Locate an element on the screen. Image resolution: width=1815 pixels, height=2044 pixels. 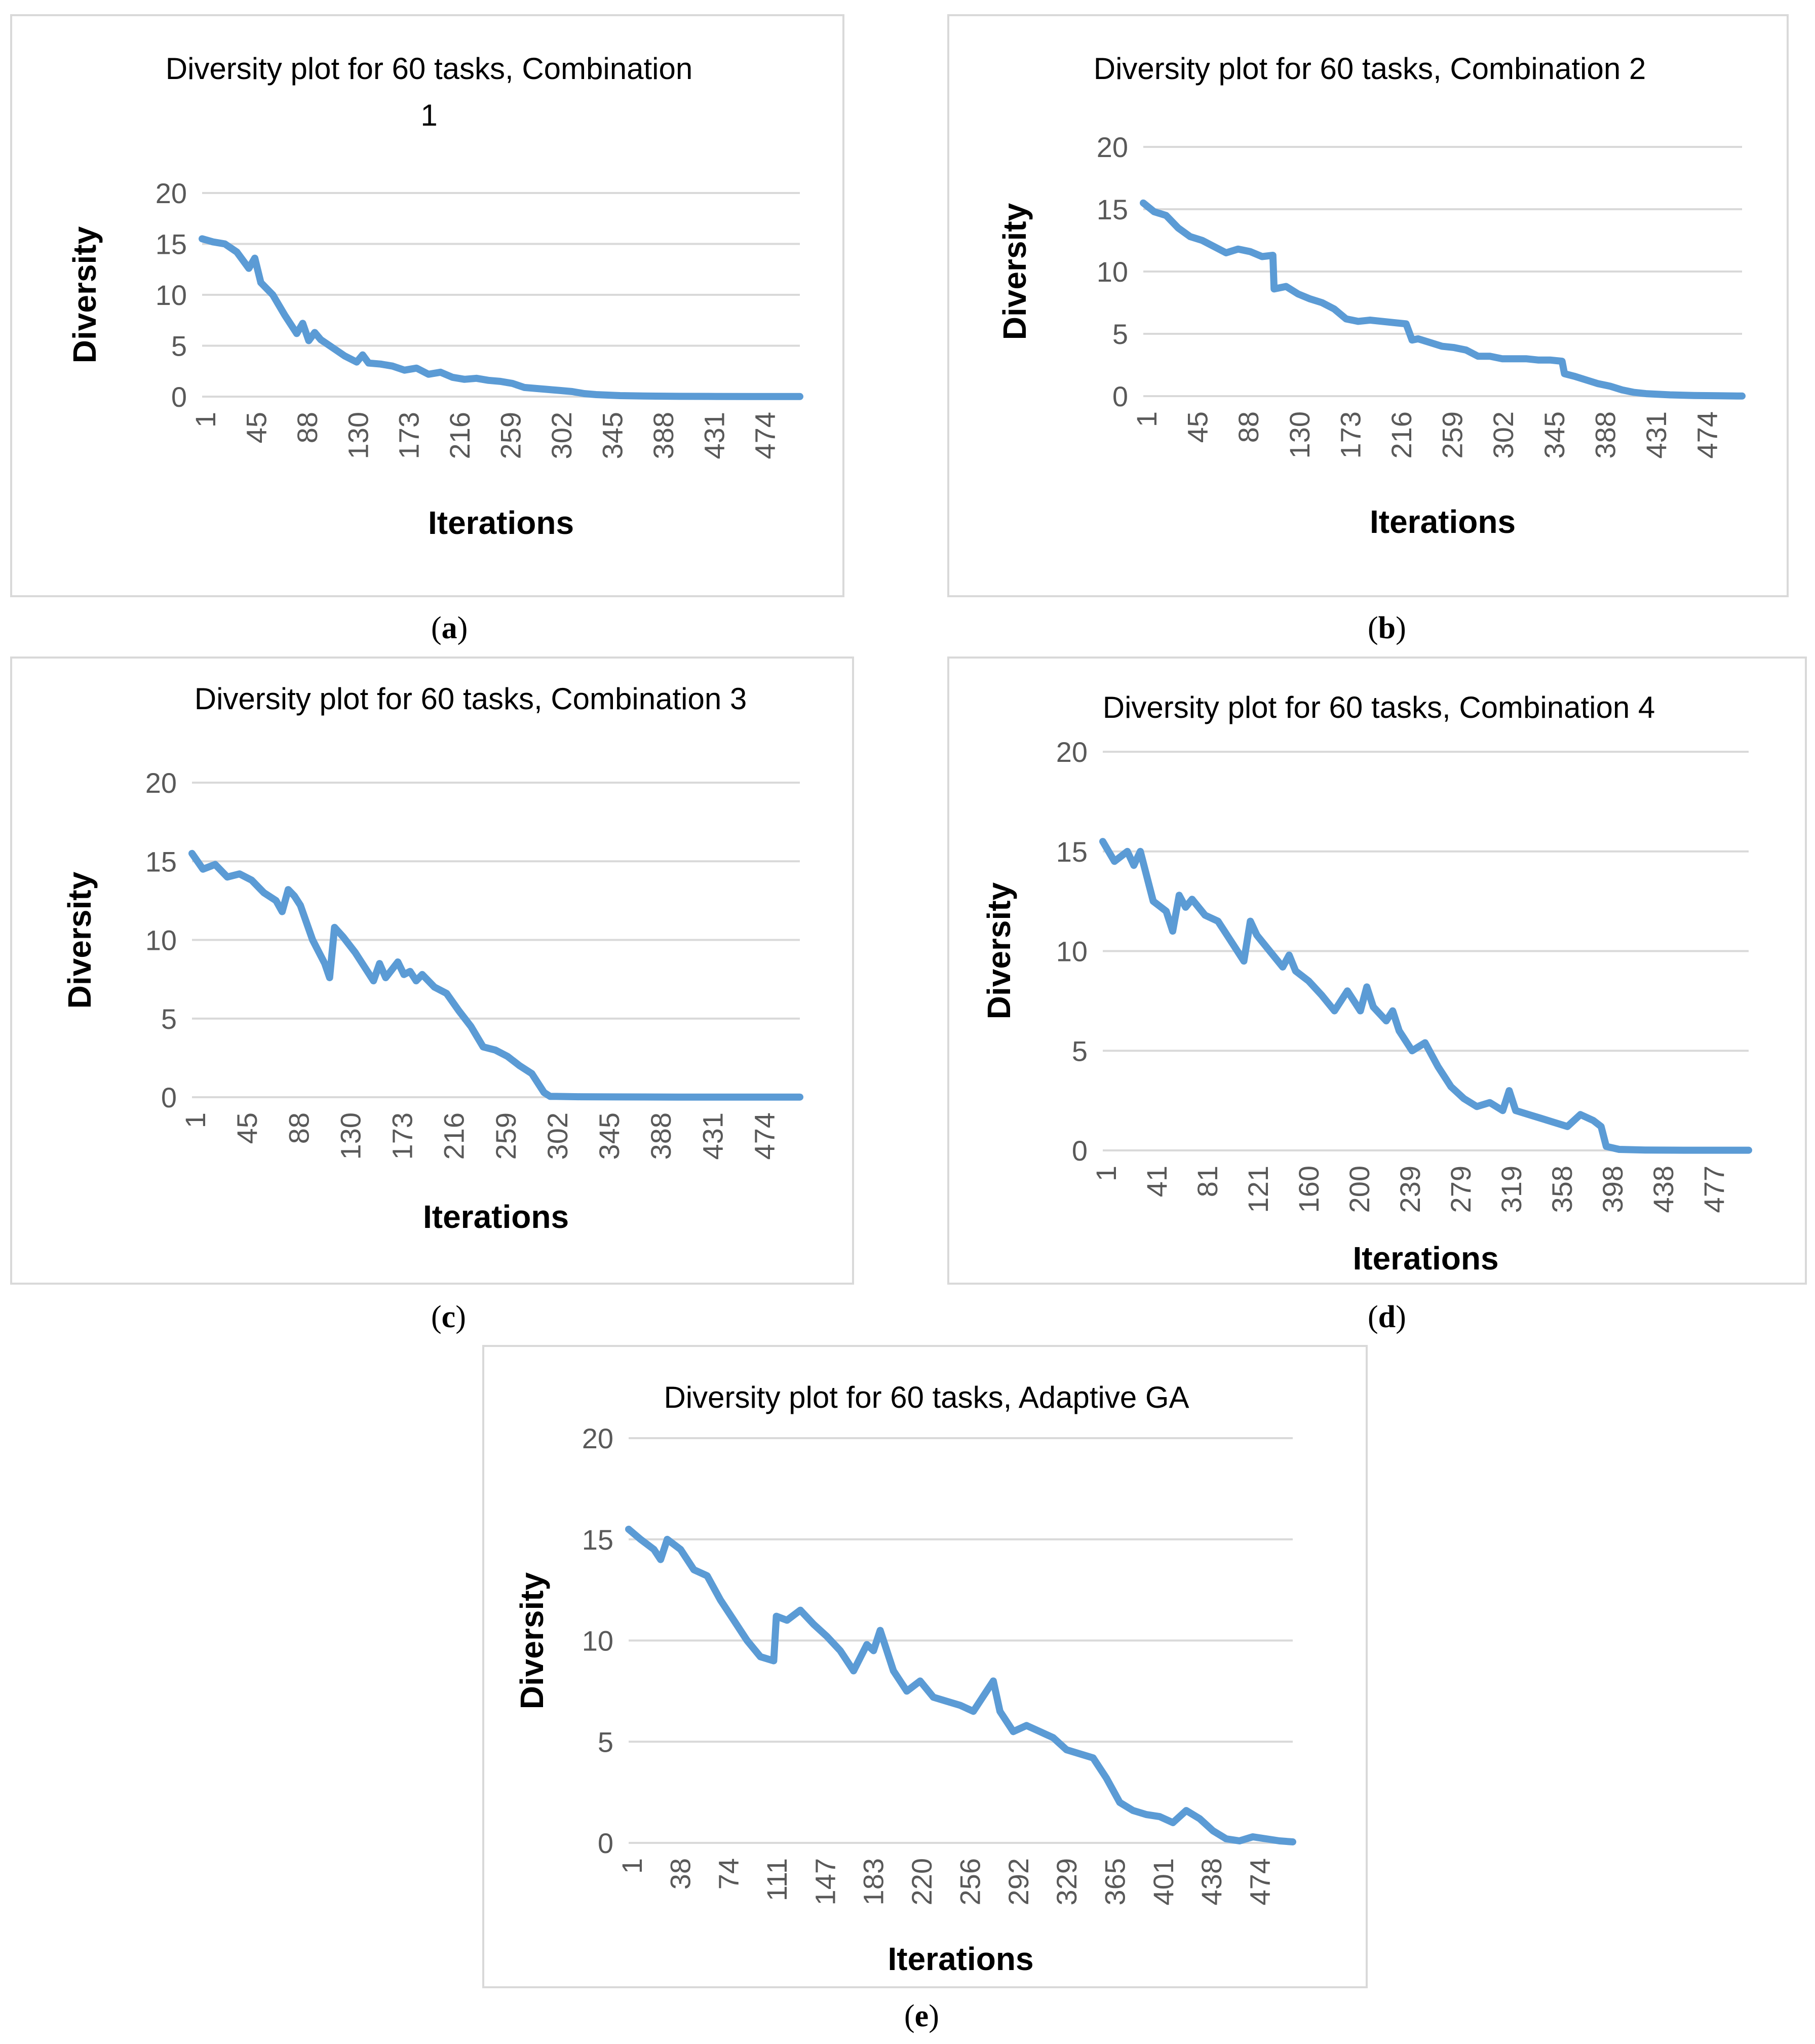
x-tick-label: 431 is located at coordinates (714, 435).